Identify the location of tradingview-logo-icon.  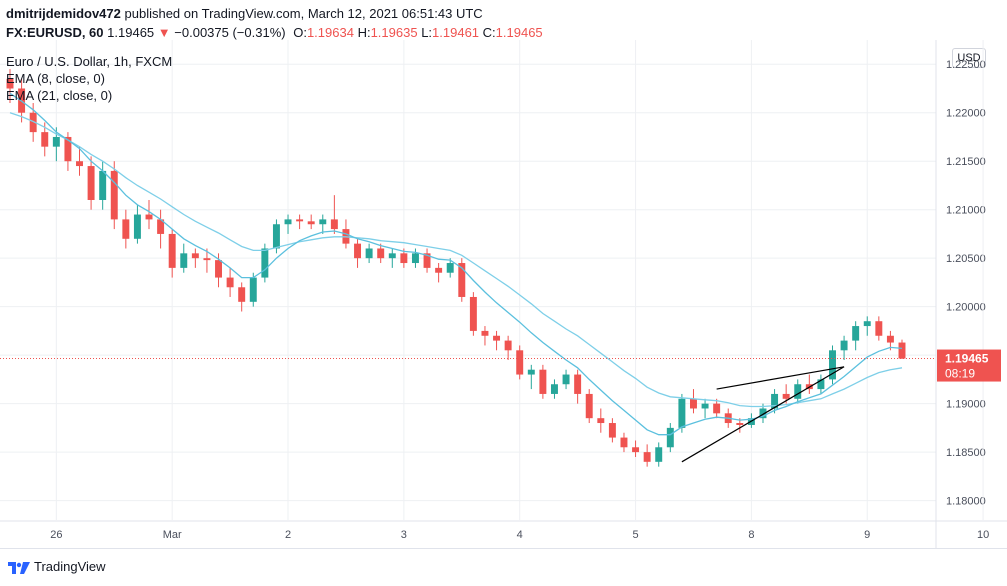
(19, 567).